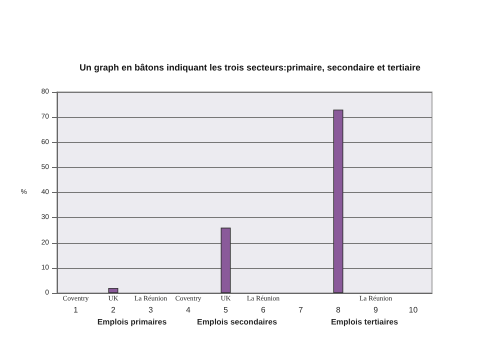  Describe the element at coordinates (151, 310) in the screenshot. I see `x-tick-label: 3` at that location.